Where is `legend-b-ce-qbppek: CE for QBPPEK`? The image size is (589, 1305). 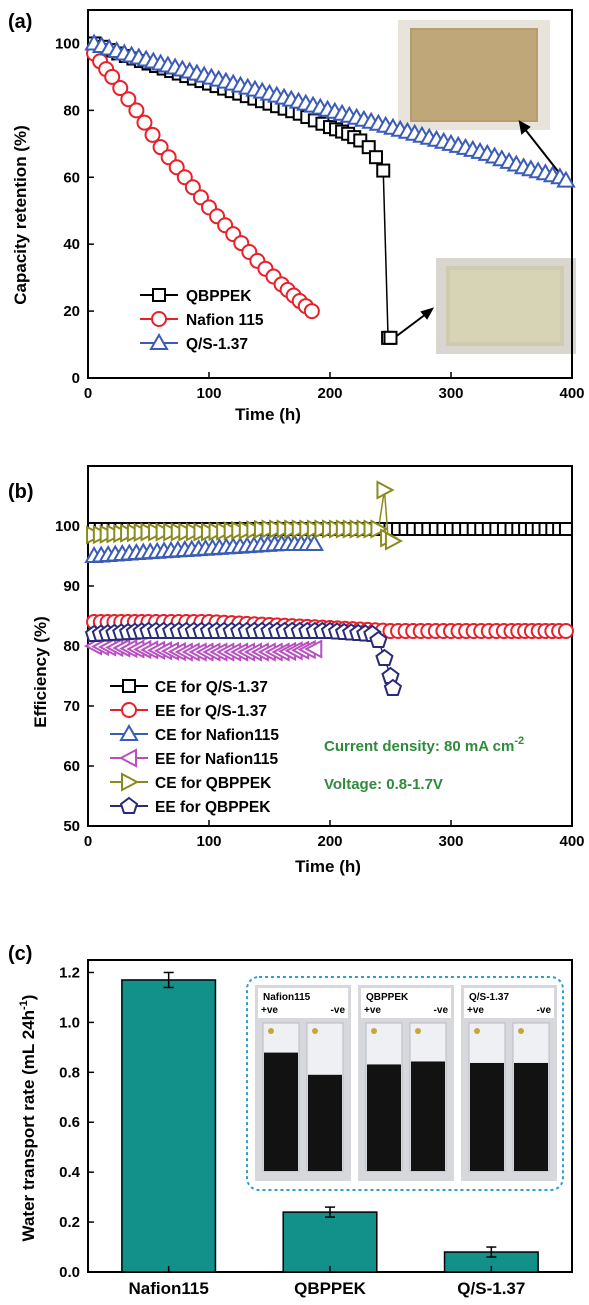 legend-b-ce-qbppek: CE for QBPPEK is located at coordinates (191, 782).